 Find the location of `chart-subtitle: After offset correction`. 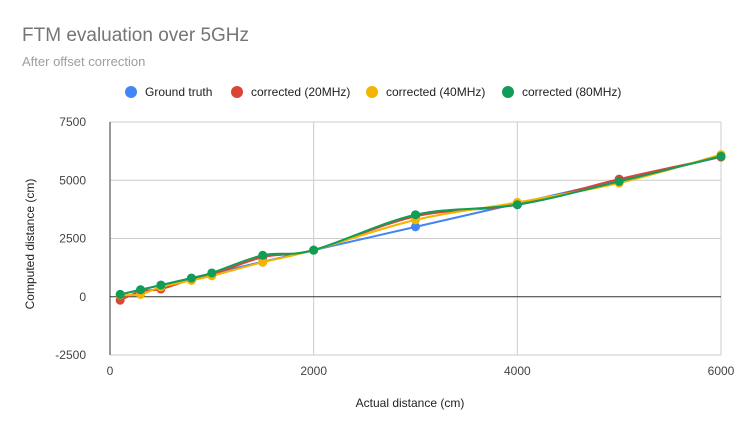

chart-subtitle: After offset correction is located at coordinates (83, 61).